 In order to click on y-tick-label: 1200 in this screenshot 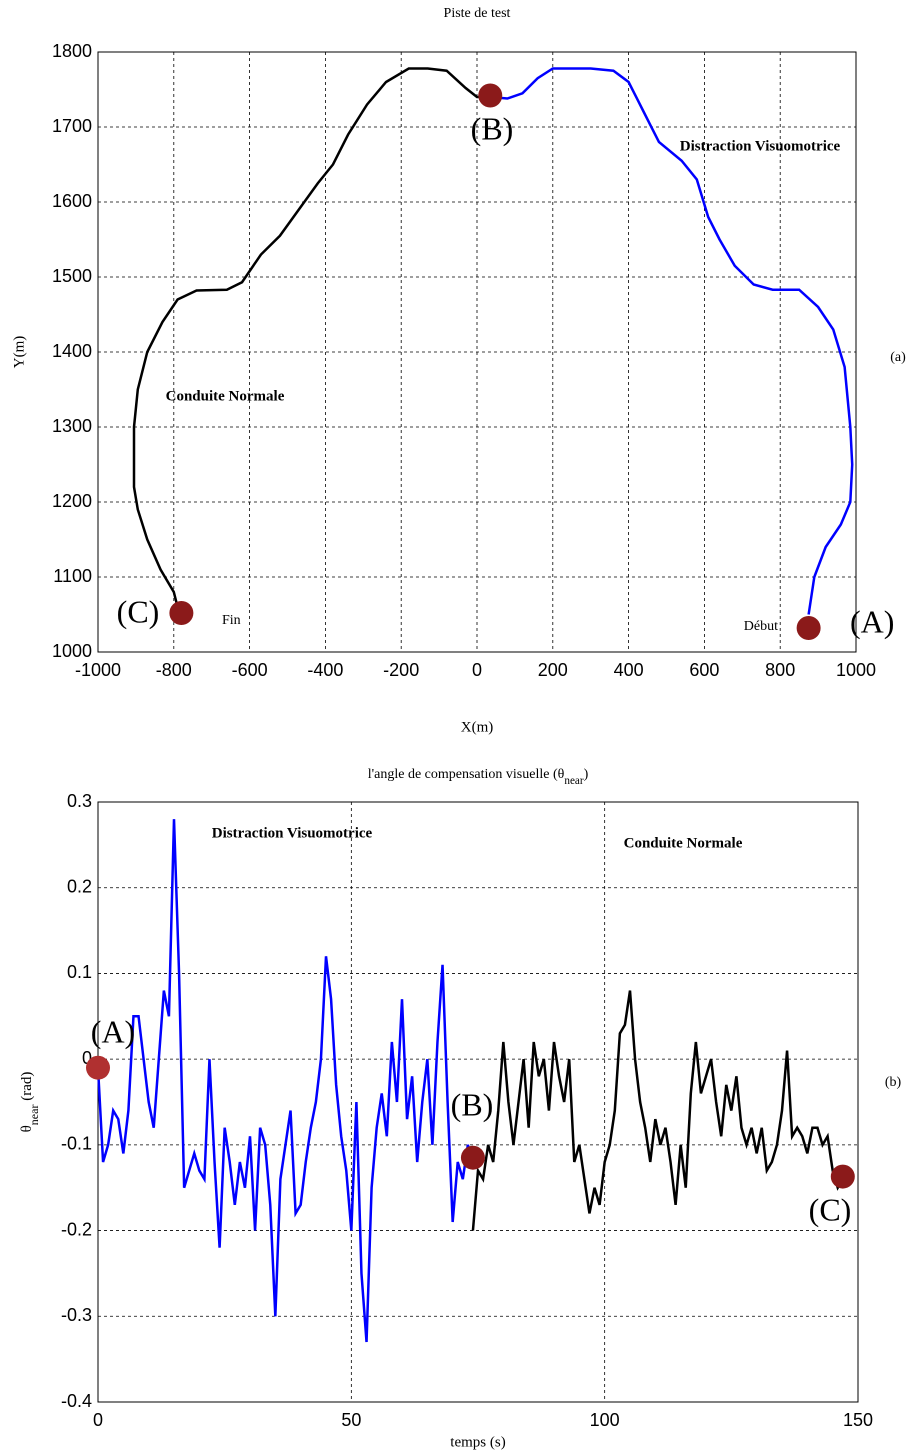, I will do `click(72, 501)`.